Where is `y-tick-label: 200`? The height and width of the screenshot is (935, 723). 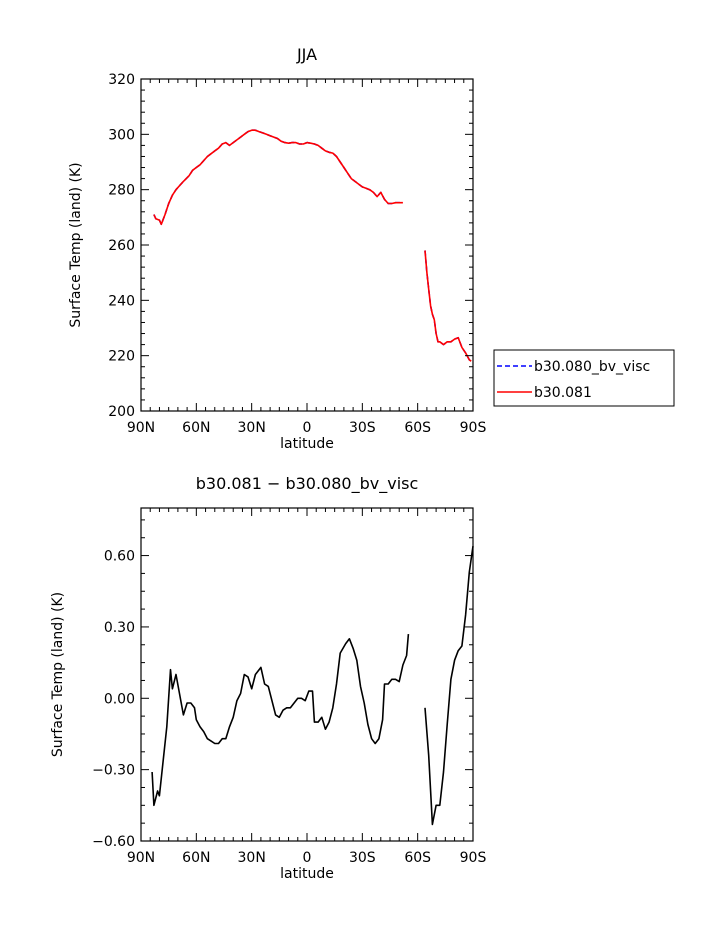
y-tick-label: 200 is located at coordinates (121, 412).